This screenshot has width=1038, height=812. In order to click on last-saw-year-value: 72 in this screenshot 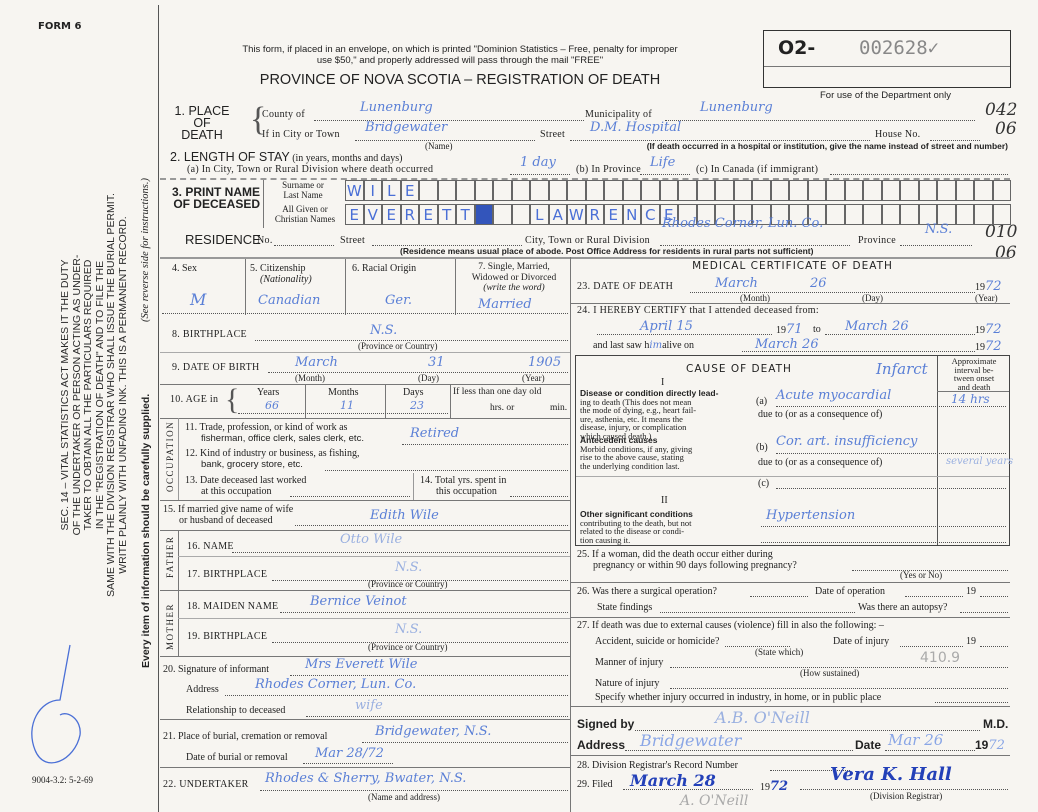, I will do `click(993, 346)`.